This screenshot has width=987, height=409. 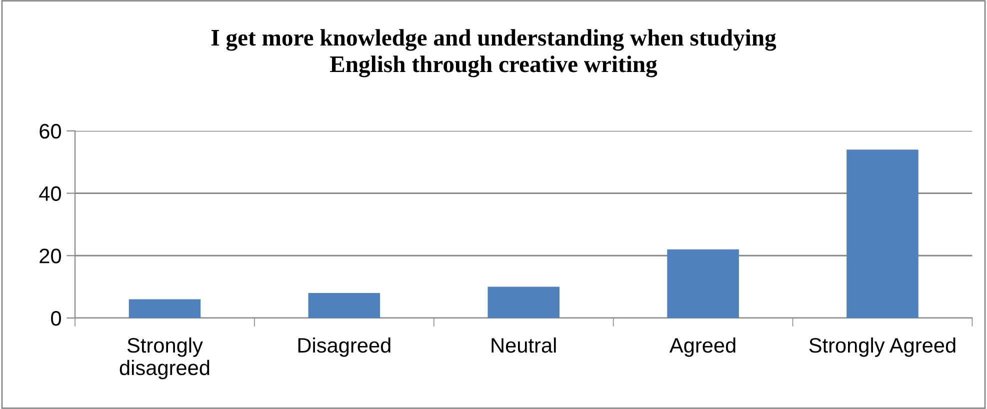 I want to click on chart-title: I get more knowledge and understanding when studying English through creative writing, so click(x=493, y=53).